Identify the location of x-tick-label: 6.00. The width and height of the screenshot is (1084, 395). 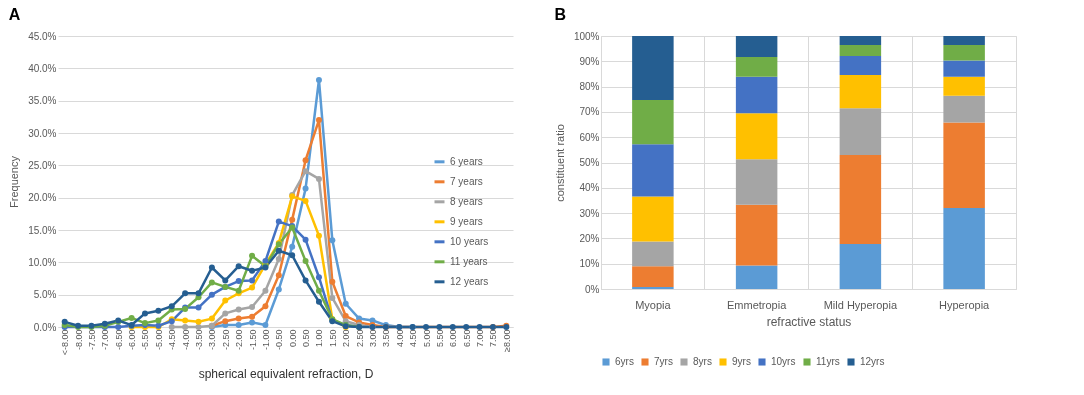
(453, 338).